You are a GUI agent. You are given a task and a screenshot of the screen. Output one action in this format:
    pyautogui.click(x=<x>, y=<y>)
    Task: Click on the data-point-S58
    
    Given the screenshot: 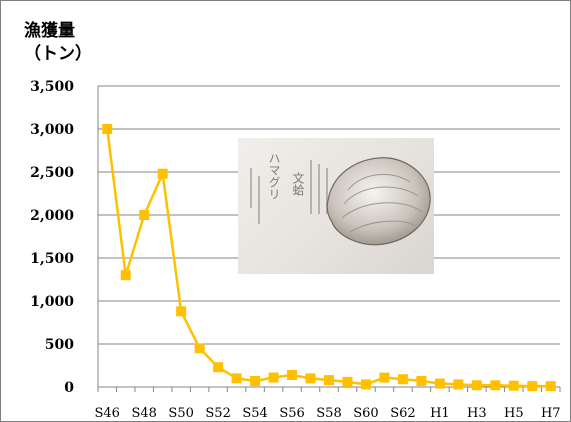 What is the action you would take?
    pyautogui.click(x=329, y=380)
    